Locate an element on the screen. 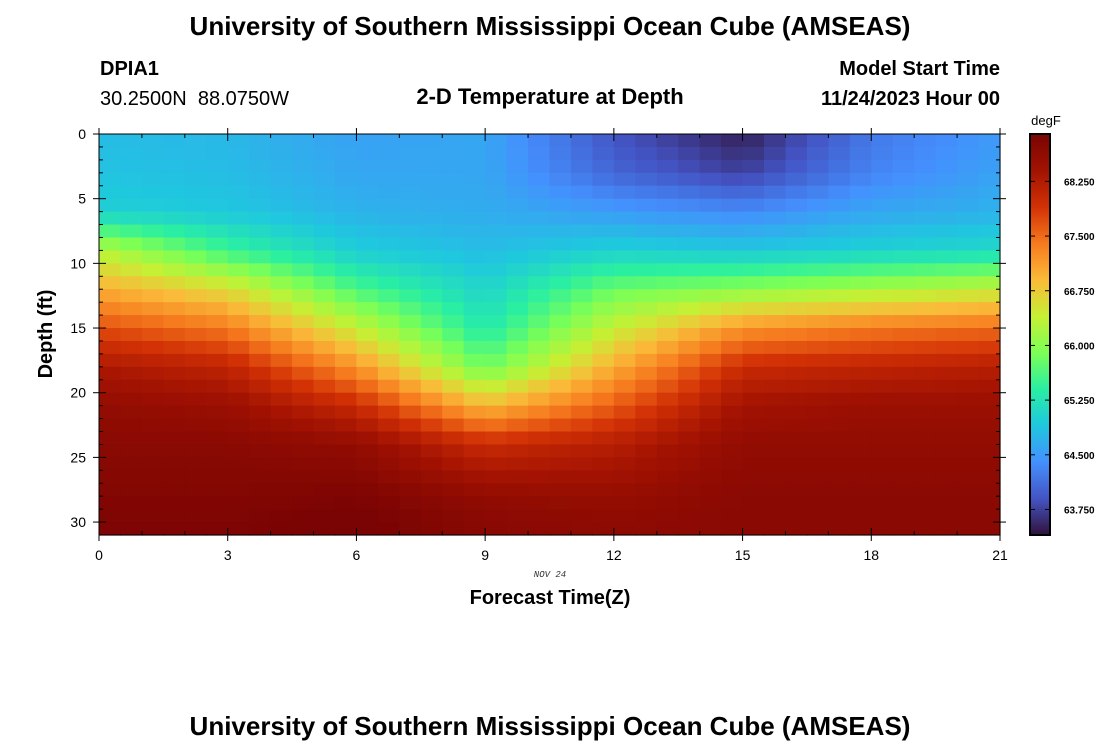 The height and width of the screenshot is (750, 1100). chart-heading: 2-D Temperature at Depth is located at coordinates (549, 96).